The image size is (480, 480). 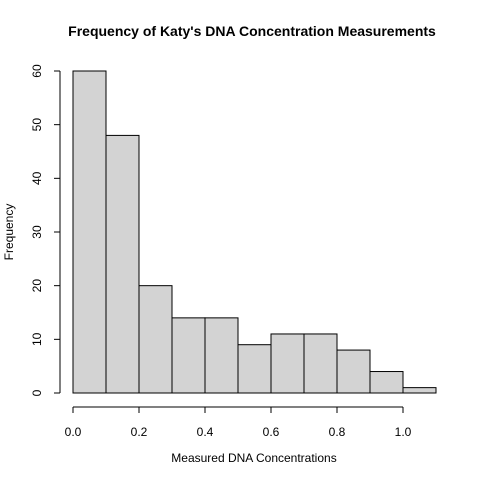 What do you see at coordinates (37, 392) in the screenshot?
I see `y-tick-label: 0` at bounding box center [37, 392].